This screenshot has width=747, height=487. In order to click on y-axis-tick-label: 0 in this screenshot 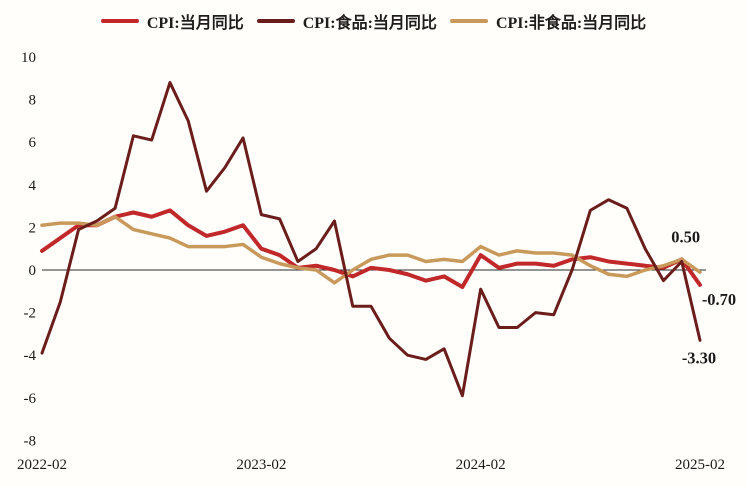, I will do `click(33, 271)`.